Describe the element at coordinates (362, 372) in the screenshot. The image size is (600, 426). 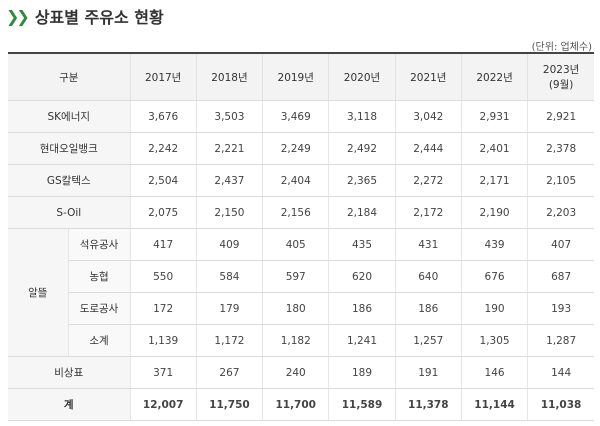
I see `cell-value: 189` at that location.